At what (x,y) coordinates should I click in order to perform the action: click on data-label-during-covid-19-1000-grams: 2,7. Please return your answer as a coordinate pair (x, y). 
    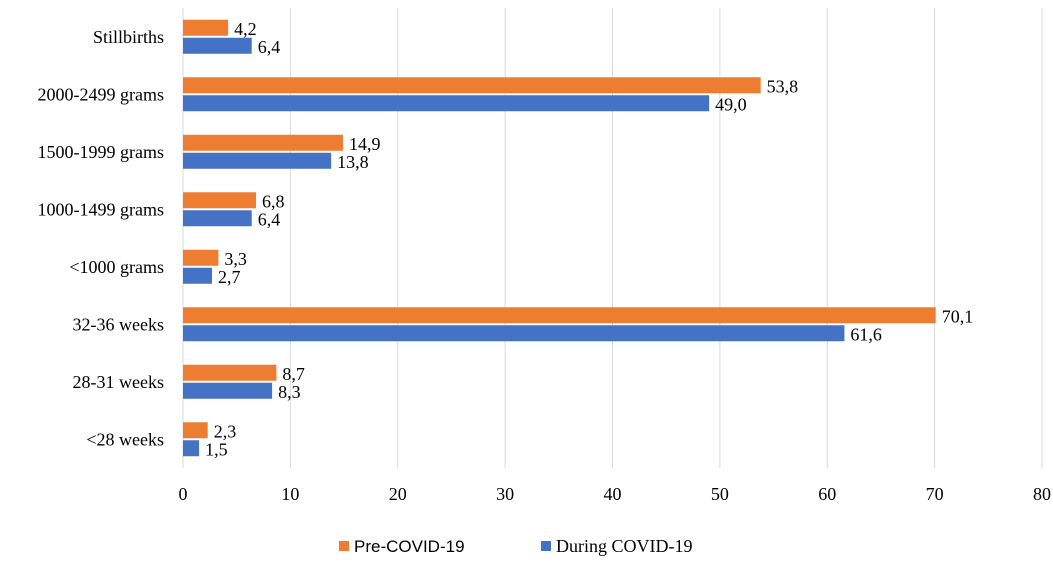
    Looking at the image, I should click on (229, 277).